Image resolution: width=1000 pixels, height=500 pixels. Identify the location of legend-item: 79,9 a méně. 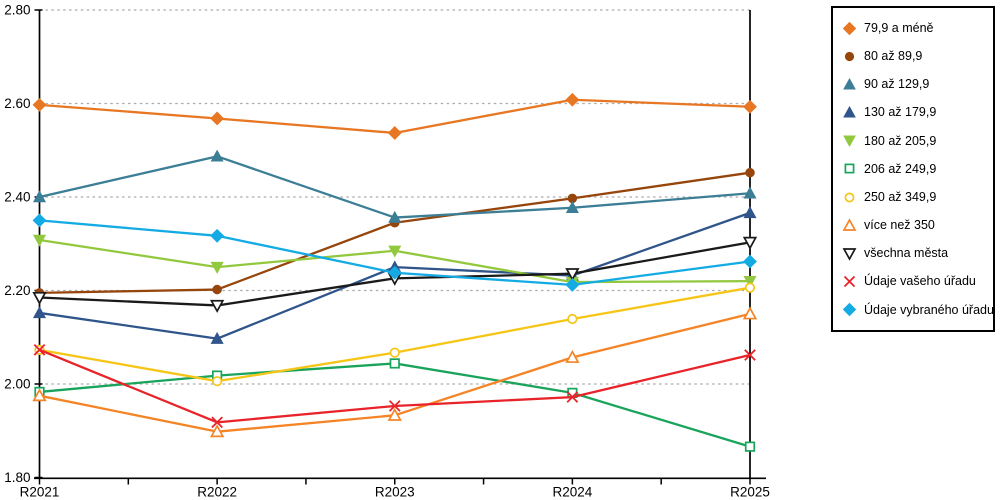
(915, 28).